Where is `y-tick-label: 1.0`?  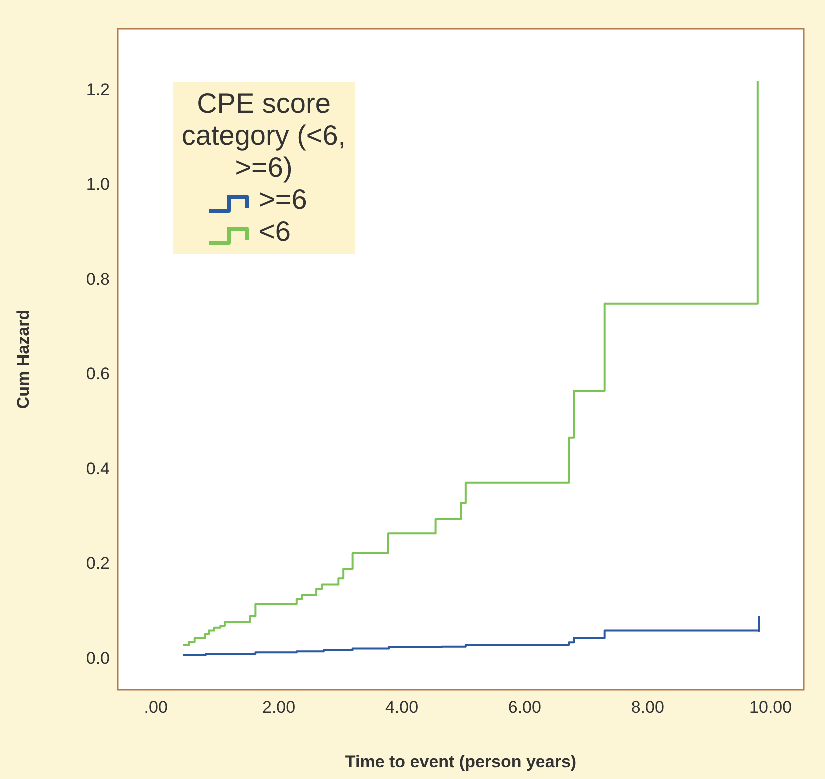
y-tick-label: 1.0 is located at coordinates (98, 184).